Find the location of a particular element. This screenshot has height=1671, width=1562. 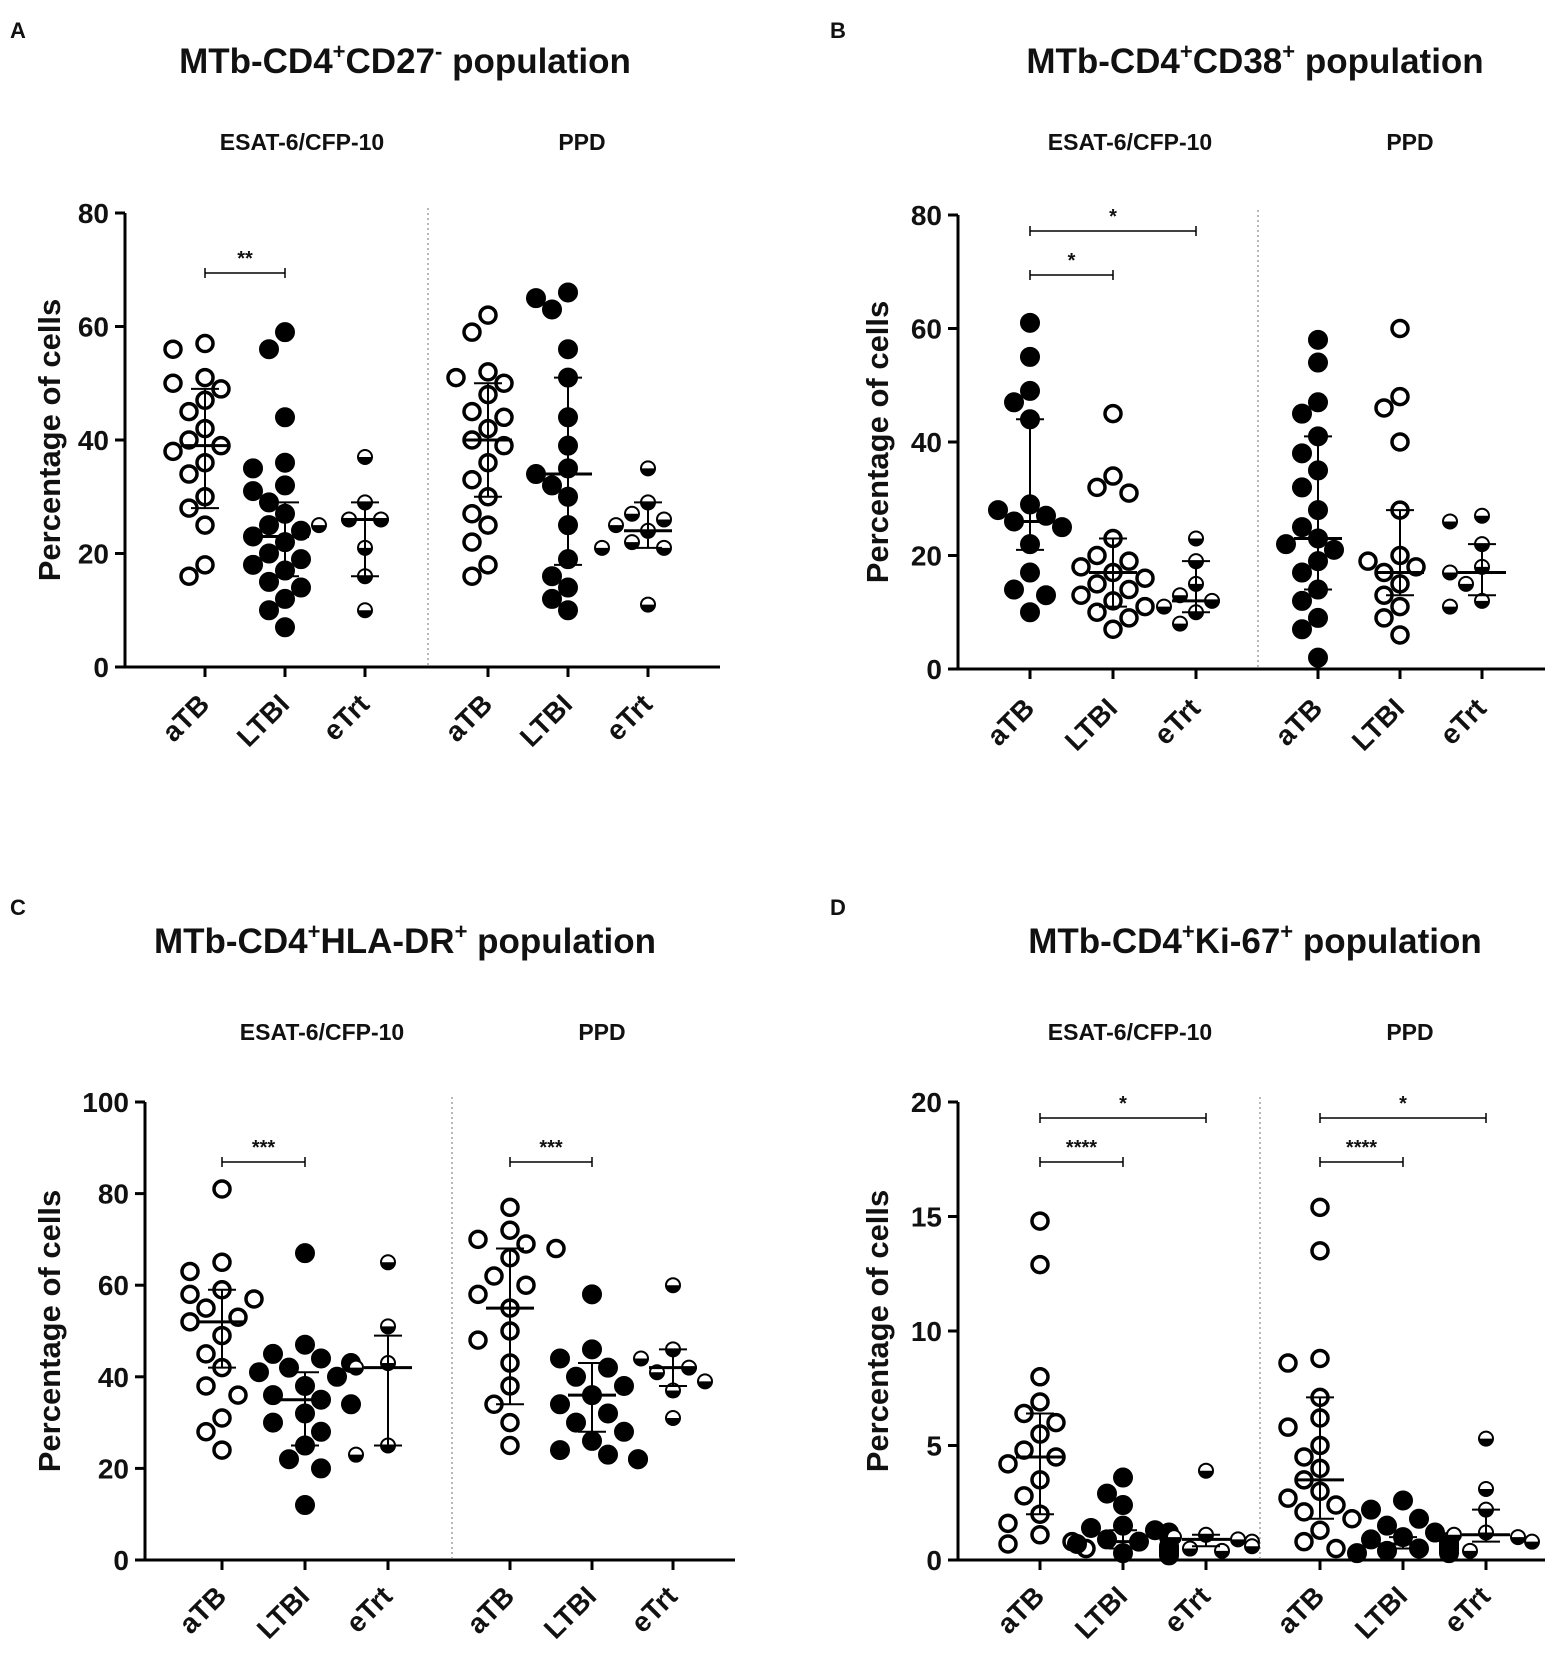

title-superscript: - is located at coordinates (438, 51).